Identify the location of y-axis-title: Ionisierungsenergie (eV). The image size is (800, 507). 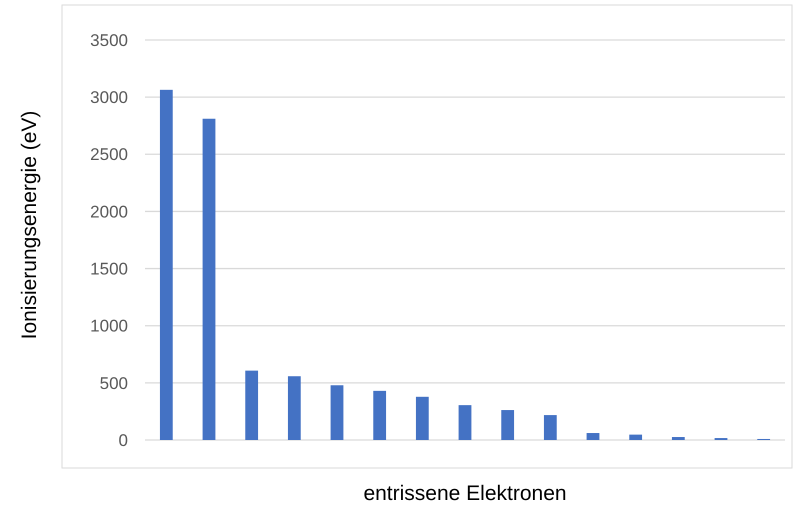
(29, 225).